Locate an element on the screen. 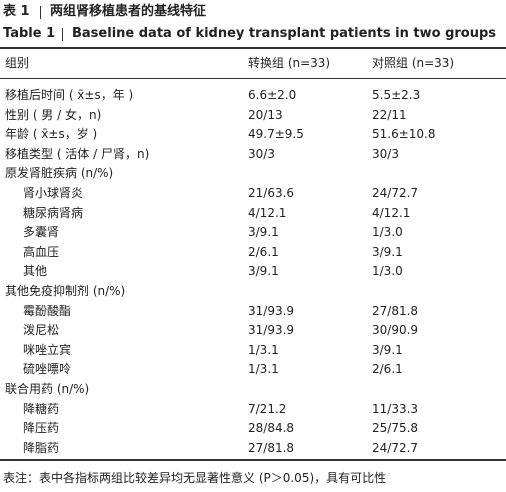 This screenshot has height=492, width=506. column-header: 组别 is located at coordinates (17, 63).